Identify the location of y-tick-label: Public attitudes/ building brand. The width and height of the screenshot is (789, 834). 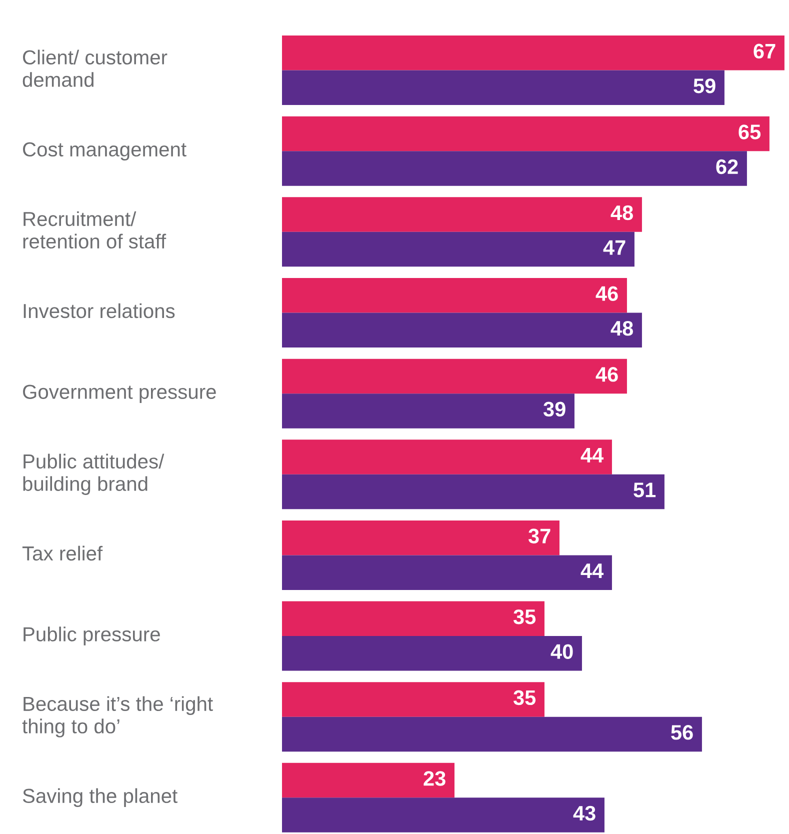
(93, 474).